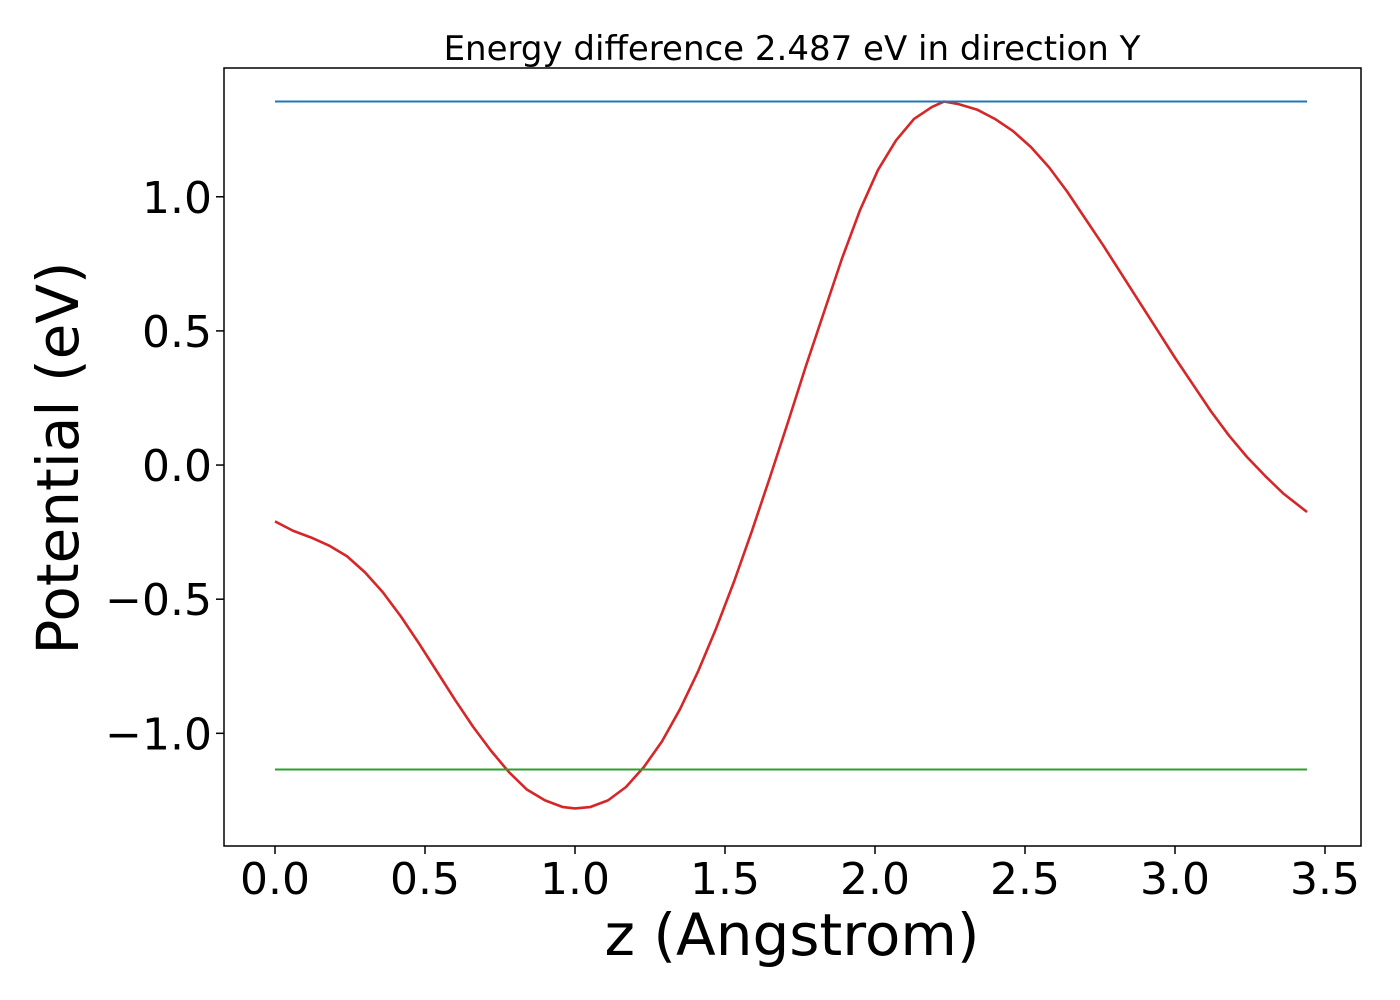 This screenshot has width=1400, height=1000. Describe the element at coordinates (177, 466) in the screenshot. I see `y-tick-label: 0.0` at that location.